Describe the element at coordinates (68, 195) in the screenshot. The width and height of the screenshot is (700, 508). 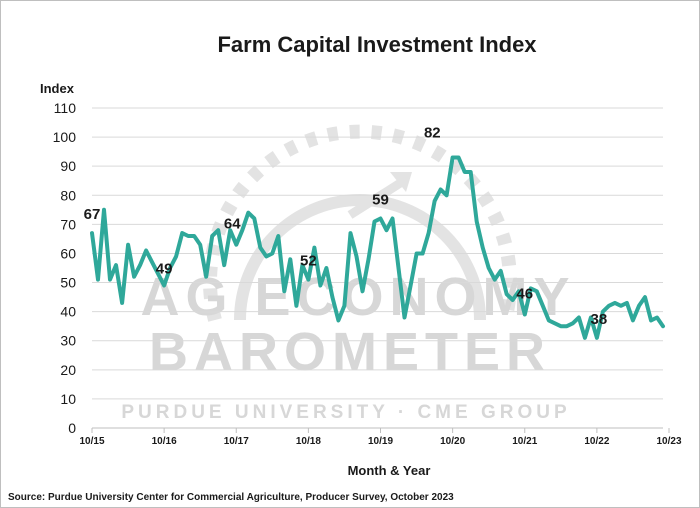
I see `y-tick-label: 80` at that location.